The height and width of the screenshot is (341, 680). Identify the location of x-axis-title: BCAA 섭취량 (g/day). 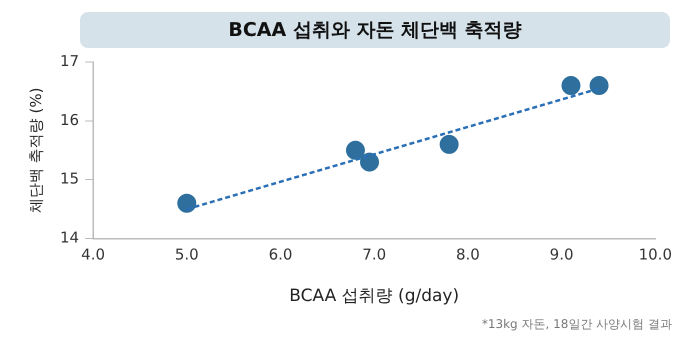
(374, 296).